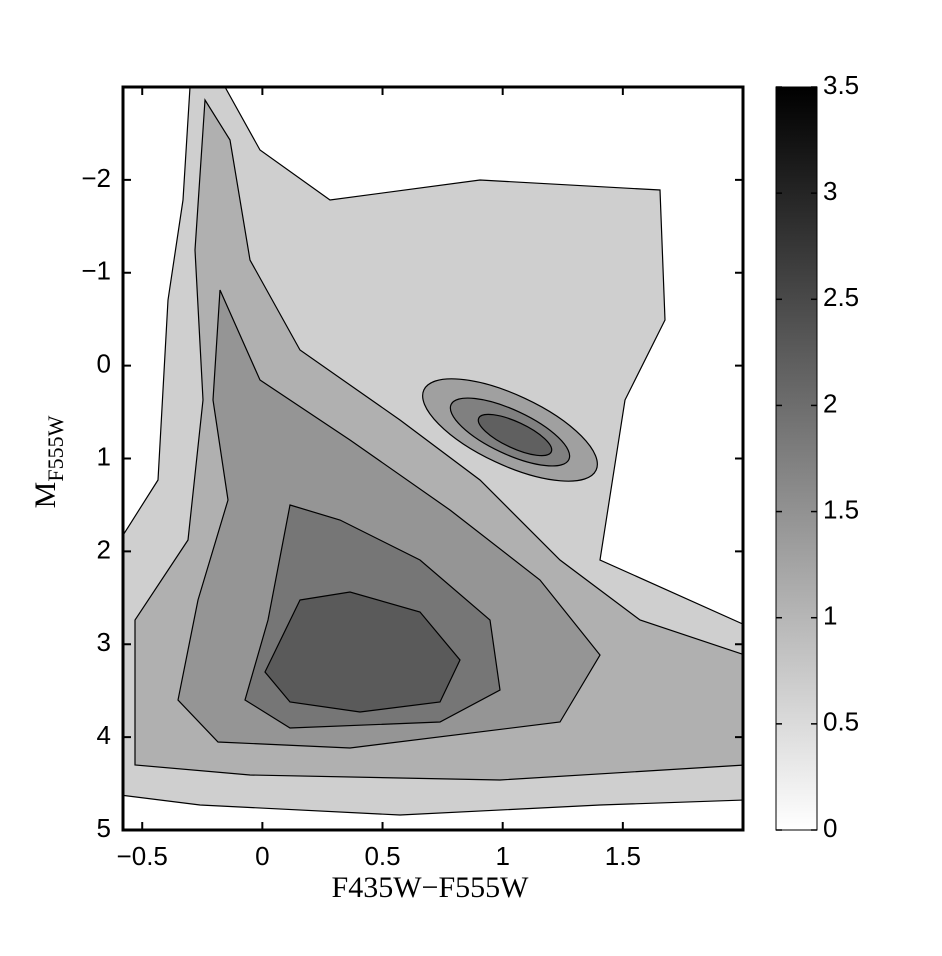 This screenshot has height=956, width=942. I want to click on colorbar-tick-label: 0.5, so click(841, 722).